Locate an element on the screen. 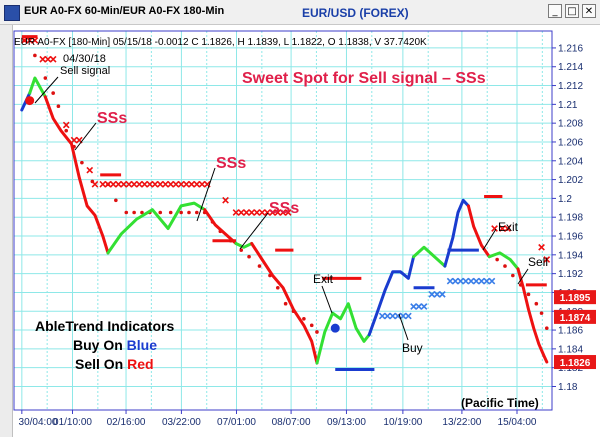 This screenshot has width=600, height=437. y-tick-label-11: 1.194 is located at coordinates (570, 255).